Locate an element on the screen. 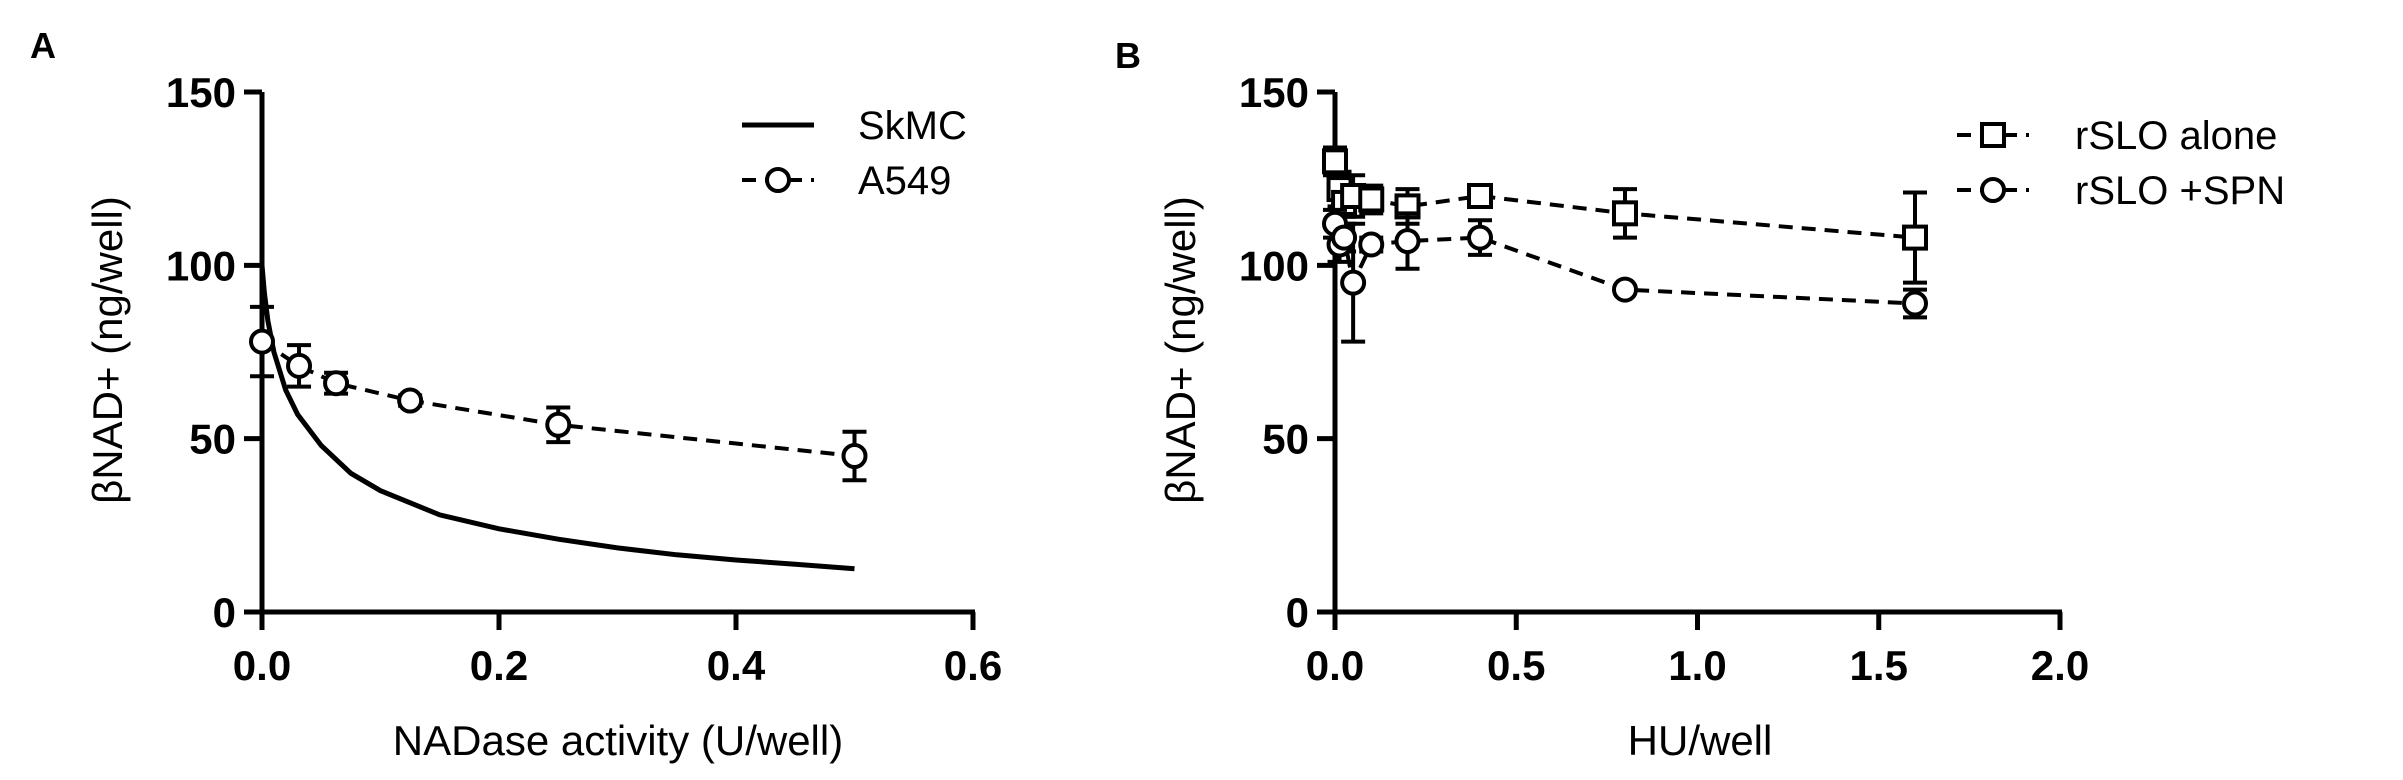 The width and height of the screenshot is (2403, 780). panel-a-series-skmc-legend-label: SkMC is located at coordinates (912, 126).